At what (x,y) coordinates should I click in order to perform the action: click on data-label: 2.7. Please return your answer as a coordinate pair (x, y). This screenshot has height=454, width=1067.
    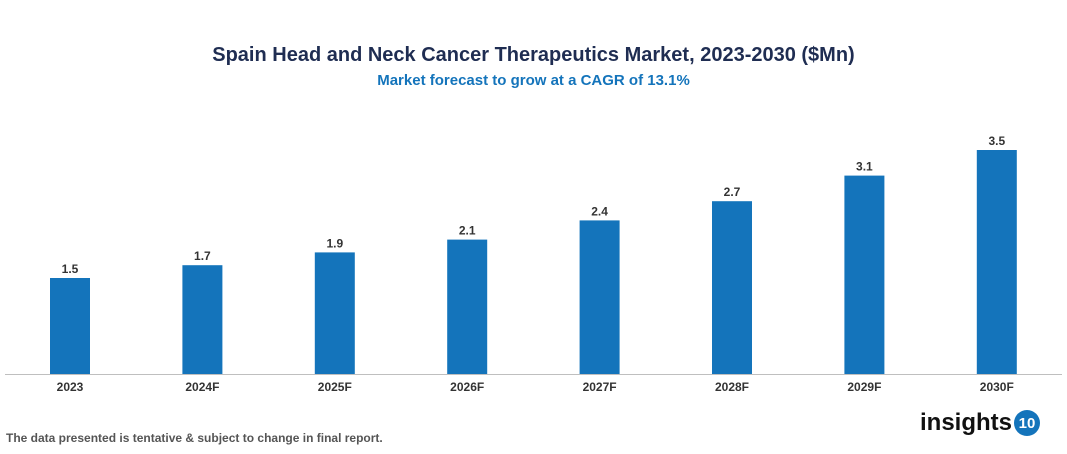
    Looking at the image, I should click on (732, 192).